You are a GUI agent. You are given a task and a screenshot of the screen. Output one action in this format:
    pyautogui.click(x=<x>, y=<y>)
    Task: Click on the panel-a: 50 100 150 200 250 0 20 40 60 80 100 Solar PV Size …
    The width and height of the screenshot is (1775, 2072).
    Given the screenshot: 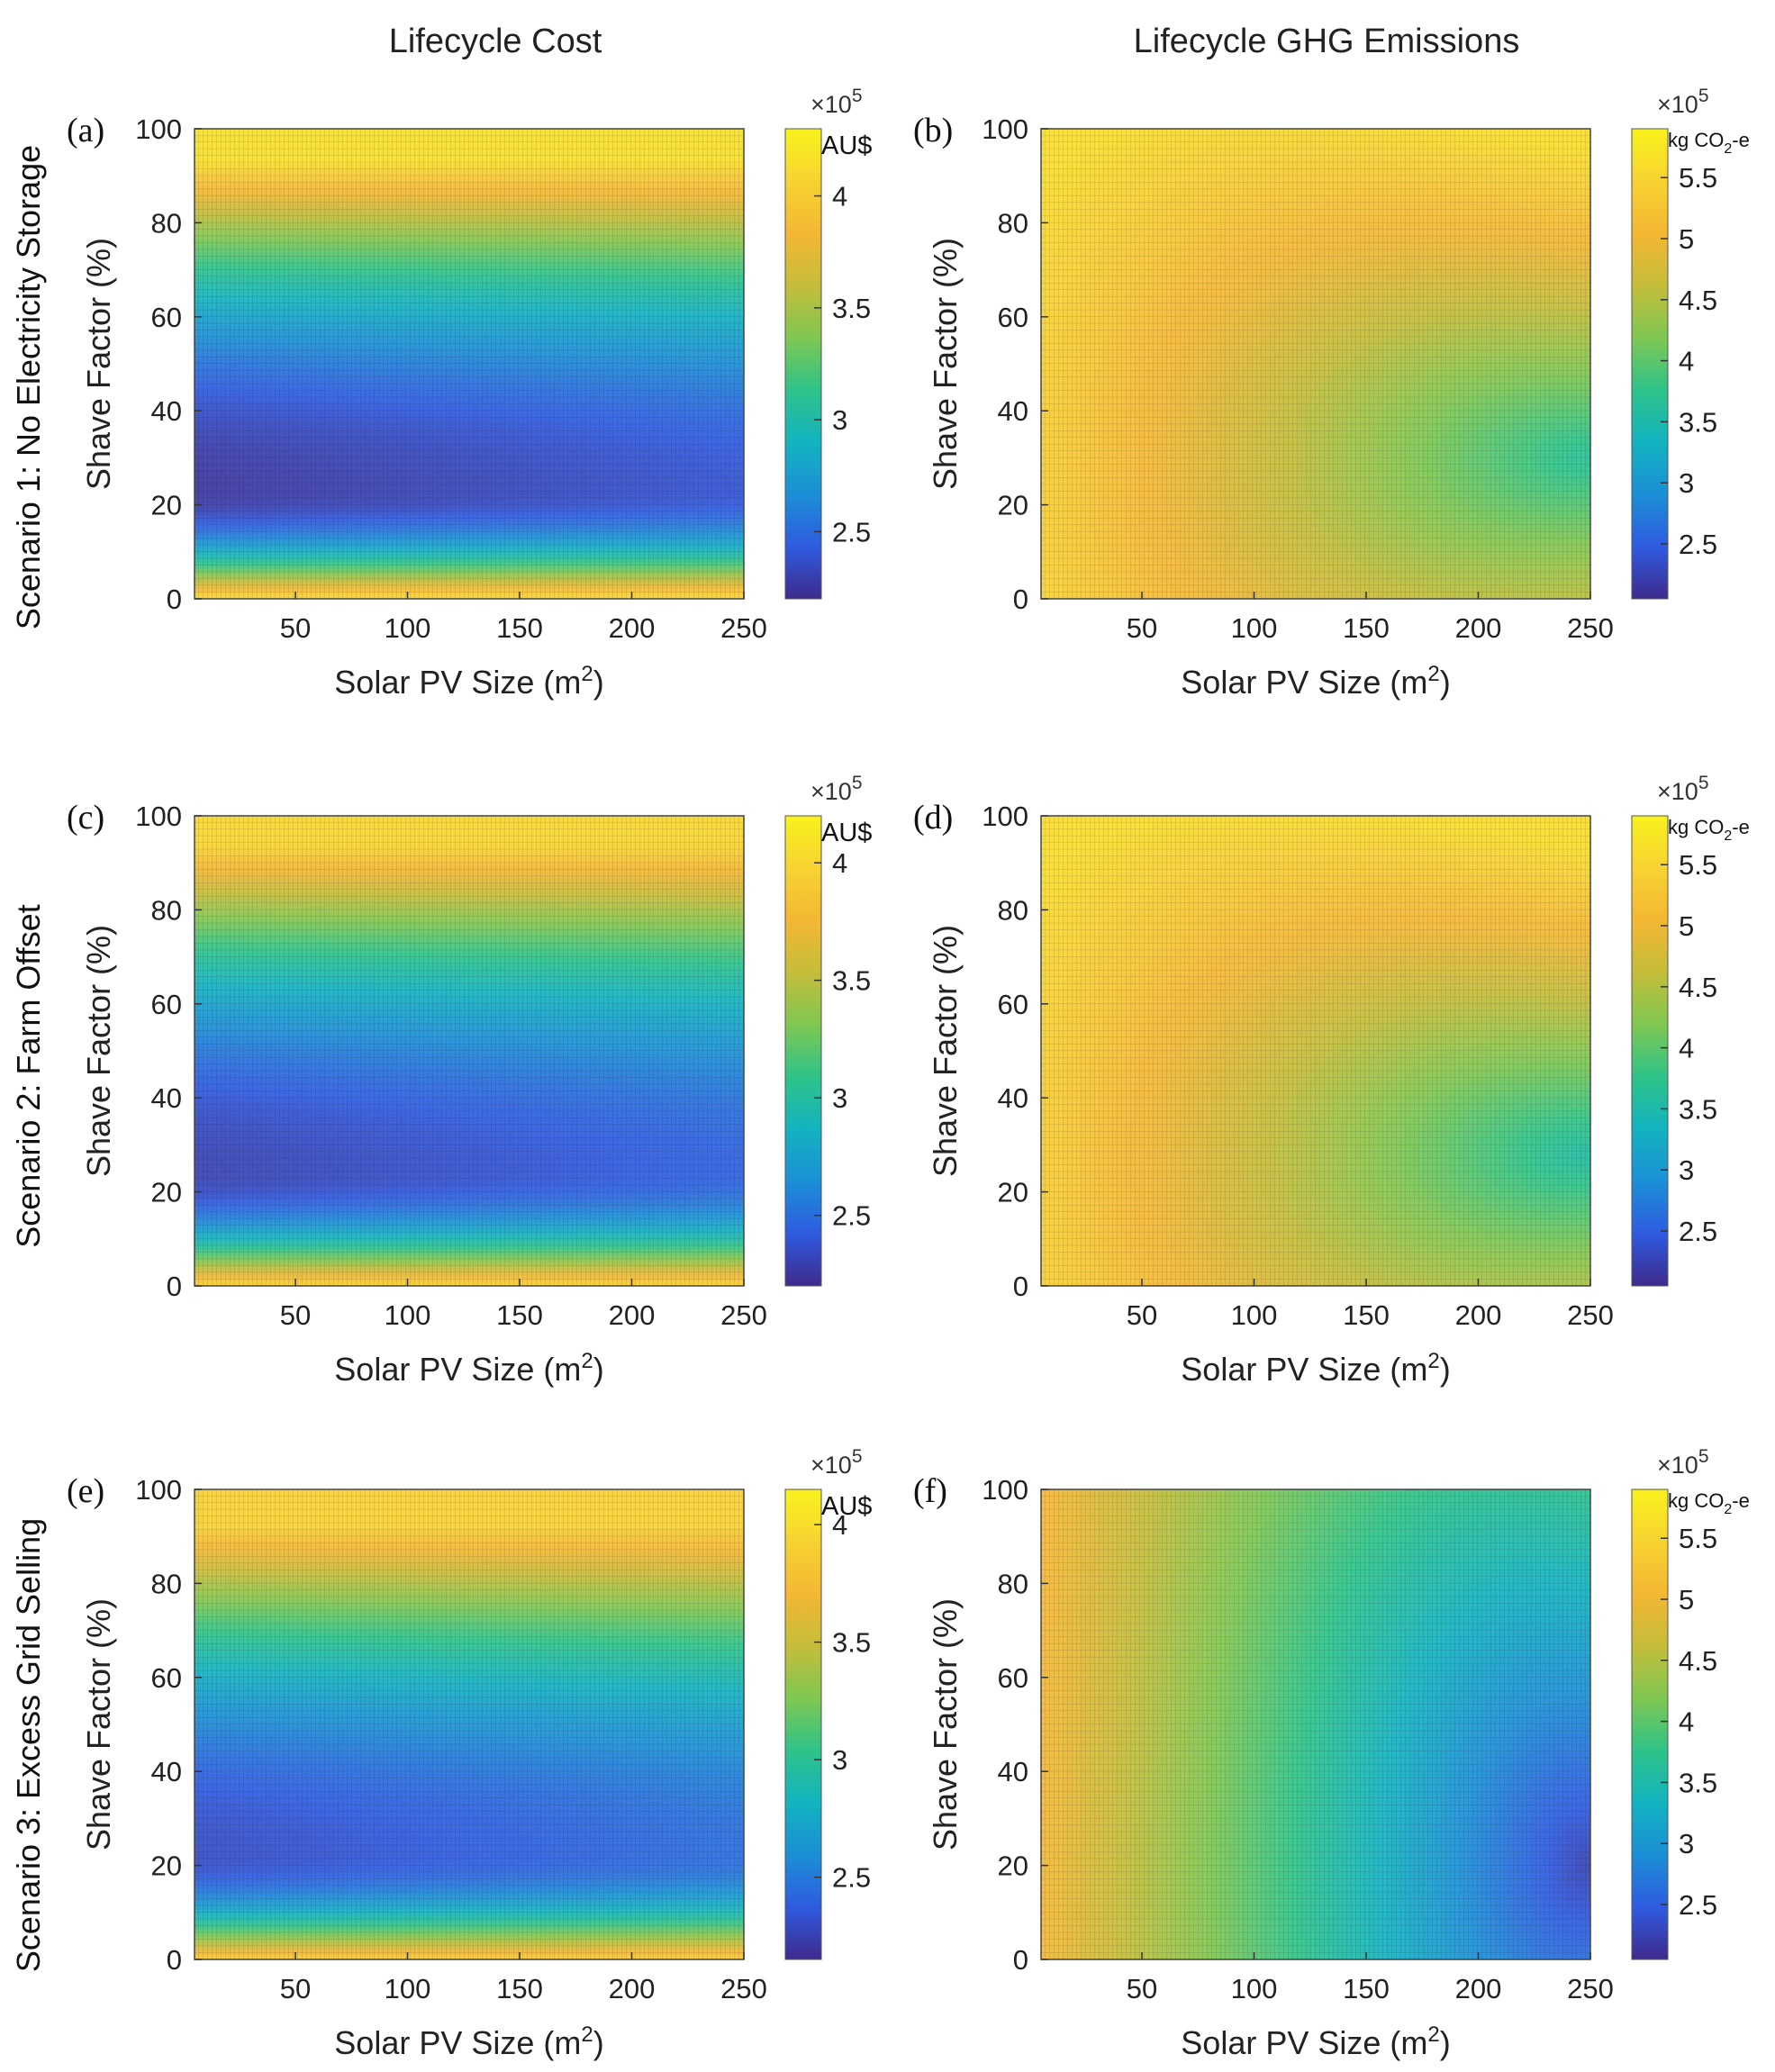 What is the action you would take?
    pyautogui.click(x=469, y=393)
    